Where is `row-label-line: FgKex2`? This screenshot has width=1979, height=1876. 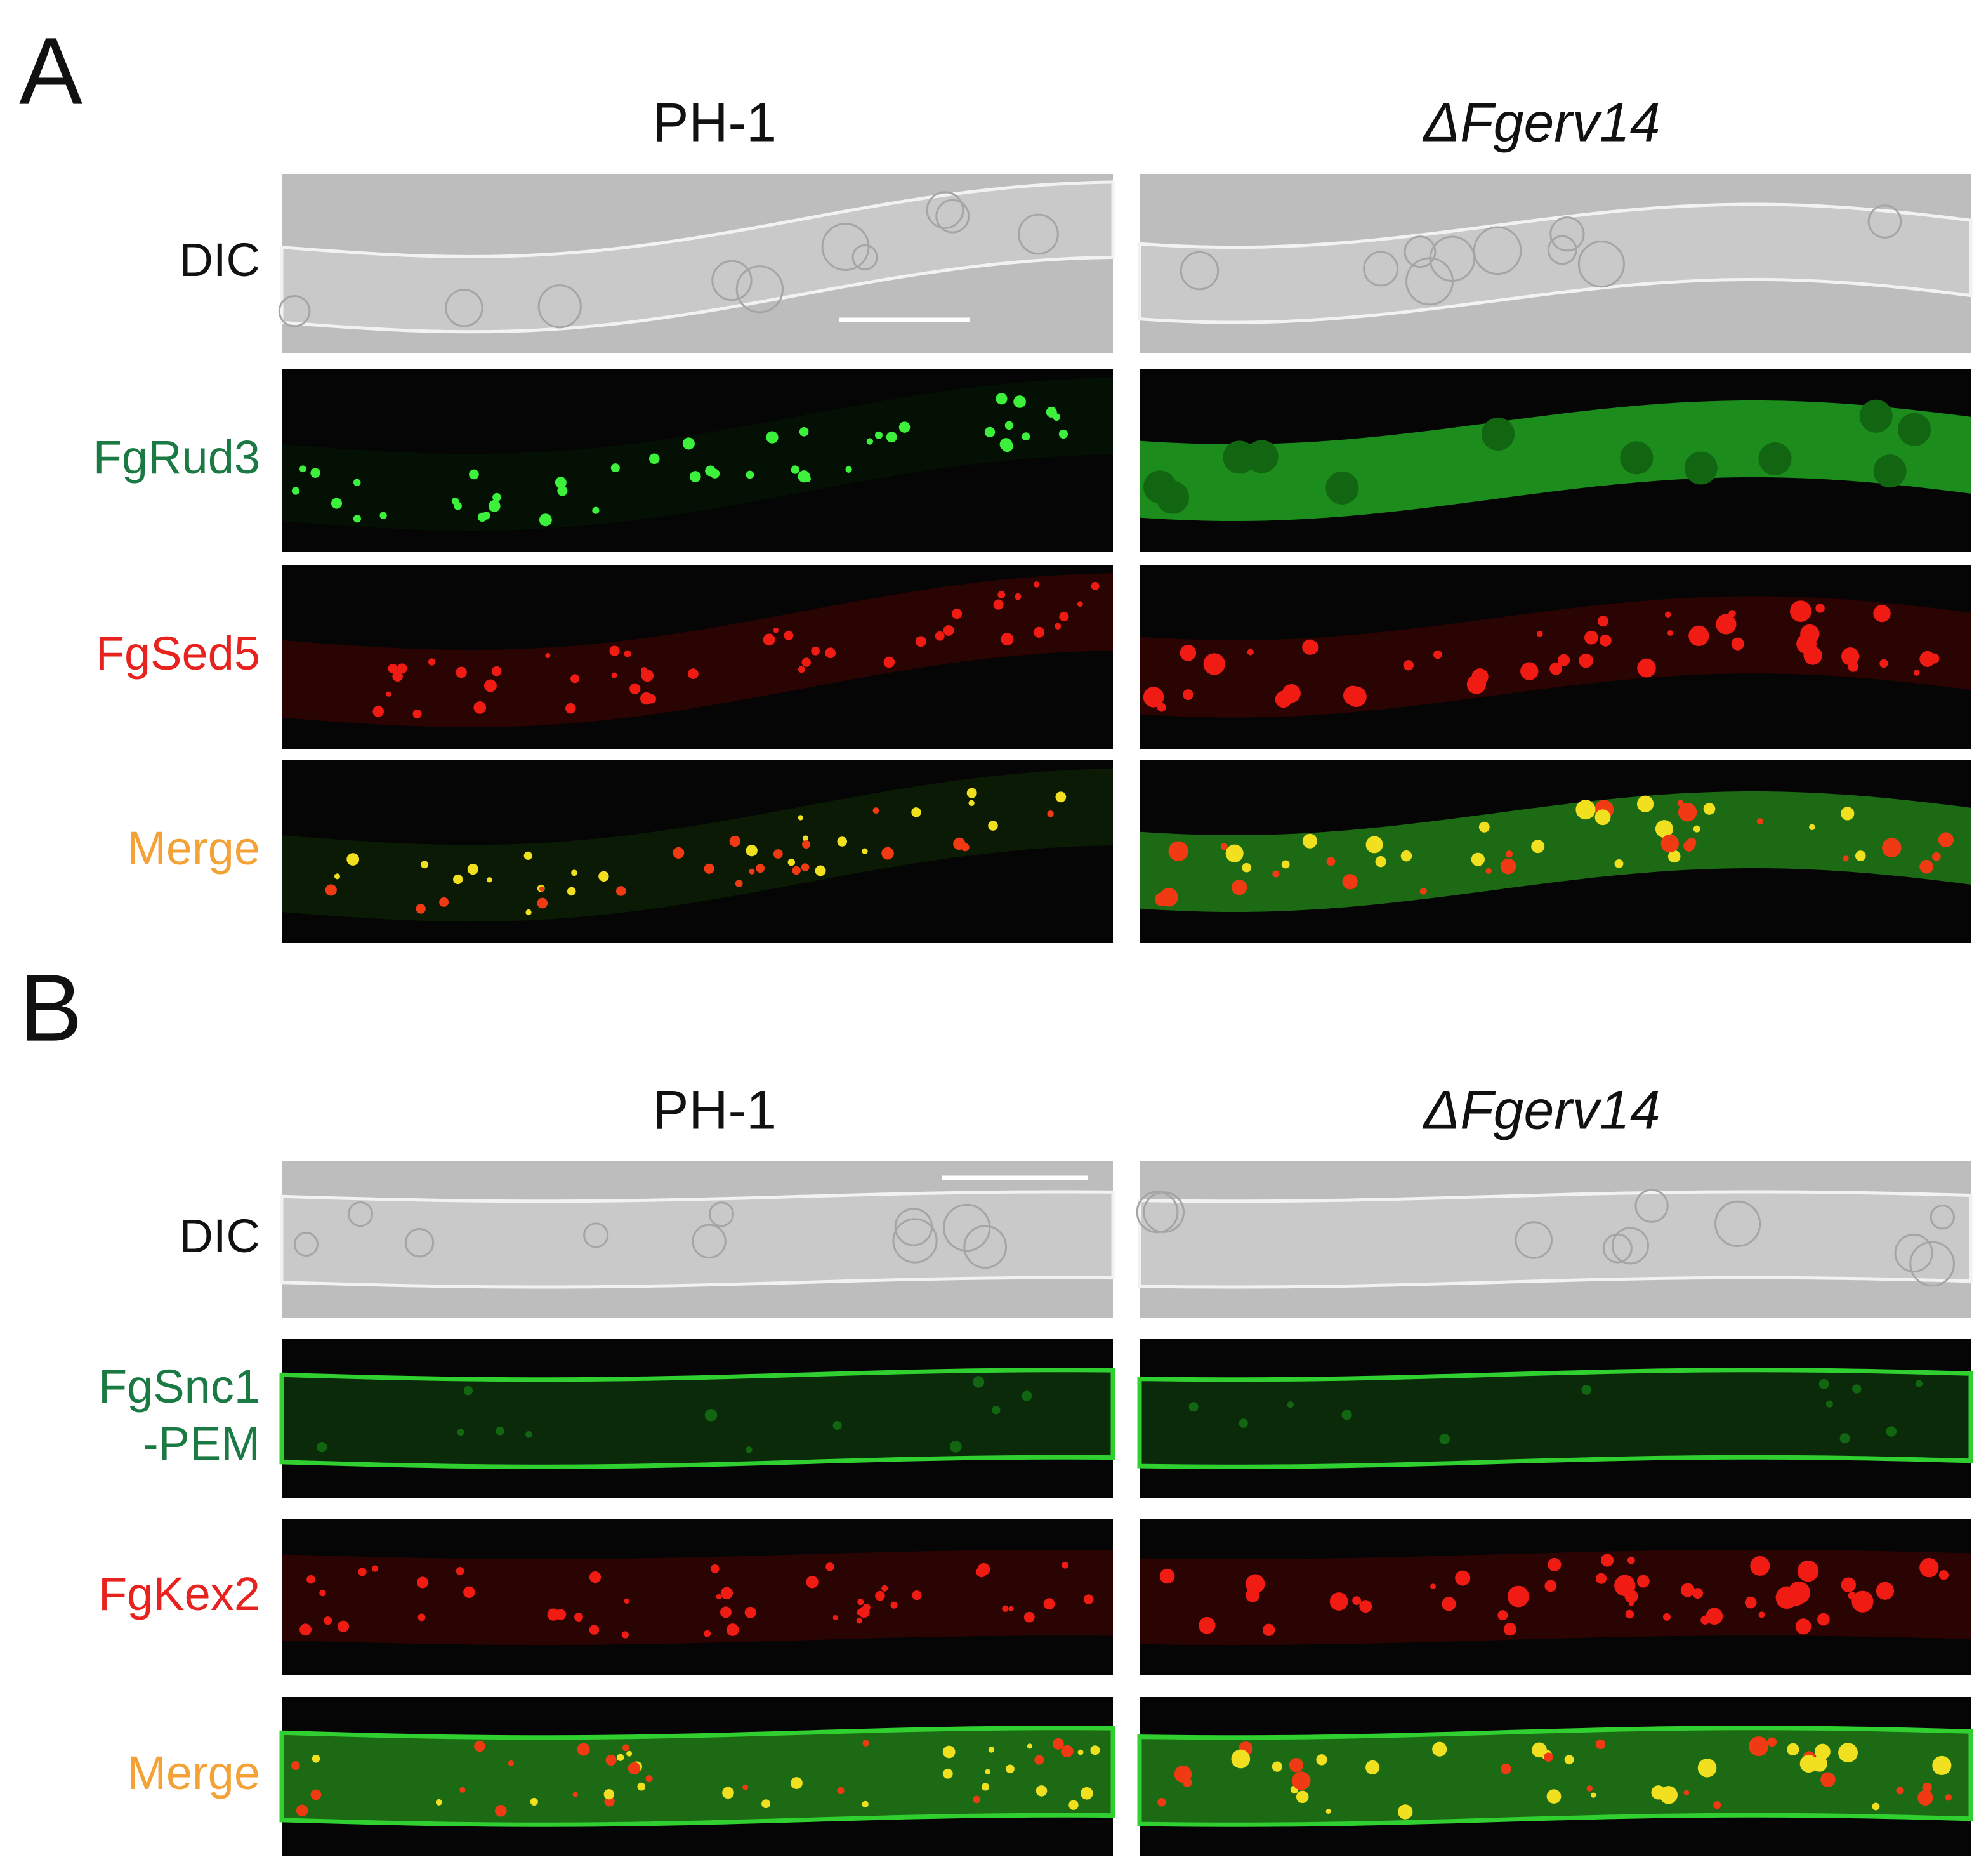 row-label-line: FgKex2 is located at coordinates (179, 1594).